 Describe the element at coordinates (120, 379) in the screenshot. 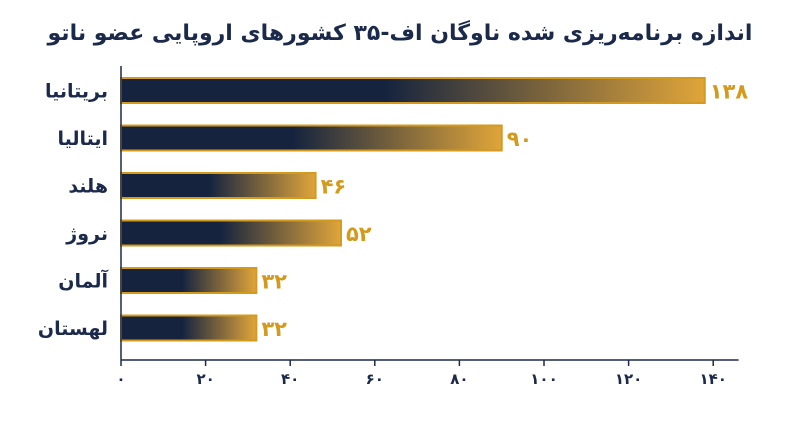

I see `x-tick-label: ۰` at that location.